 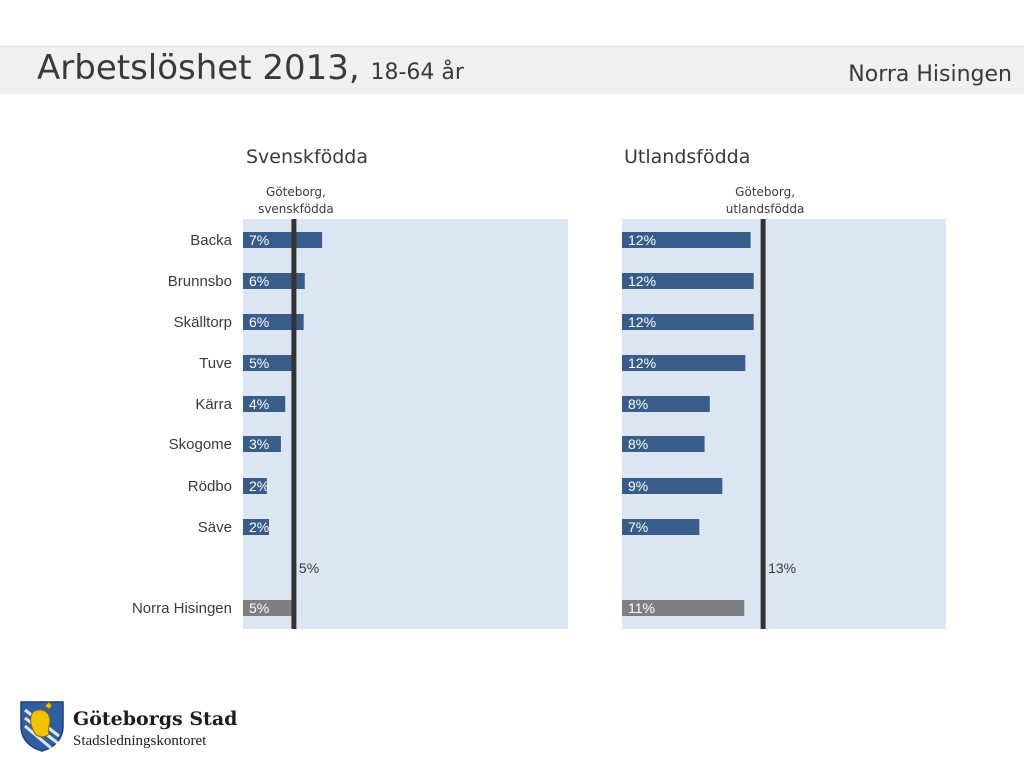 I want to click on utlandsfodda-data-label: 9%, so click(x=638, y=486).